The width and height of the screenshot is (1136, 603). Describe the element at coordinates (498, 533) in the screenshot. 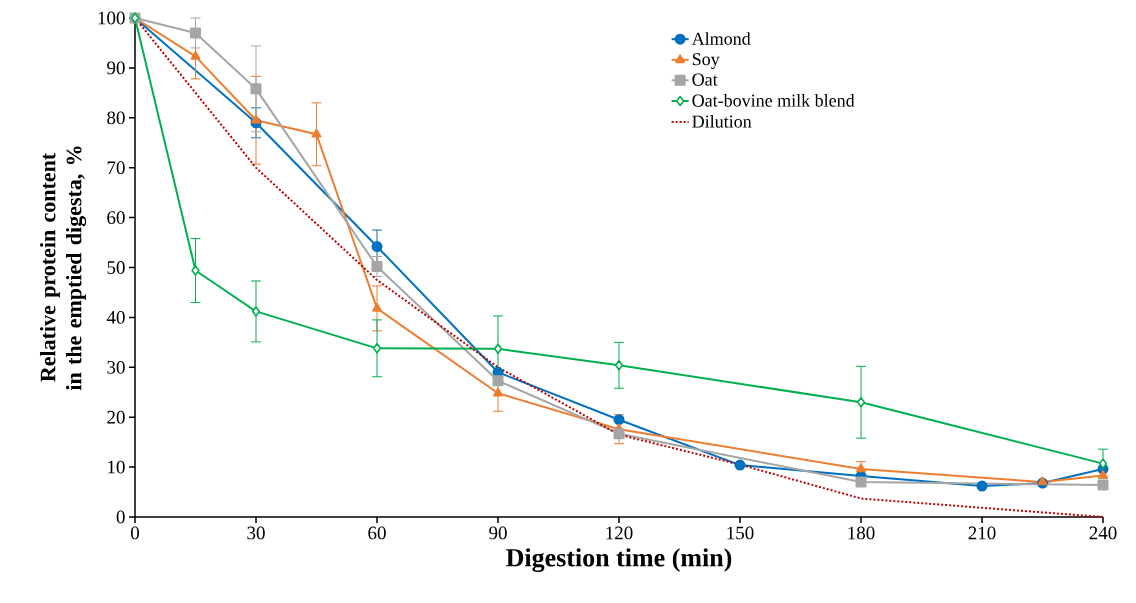

I see `x-tick-label: 90` at that location.